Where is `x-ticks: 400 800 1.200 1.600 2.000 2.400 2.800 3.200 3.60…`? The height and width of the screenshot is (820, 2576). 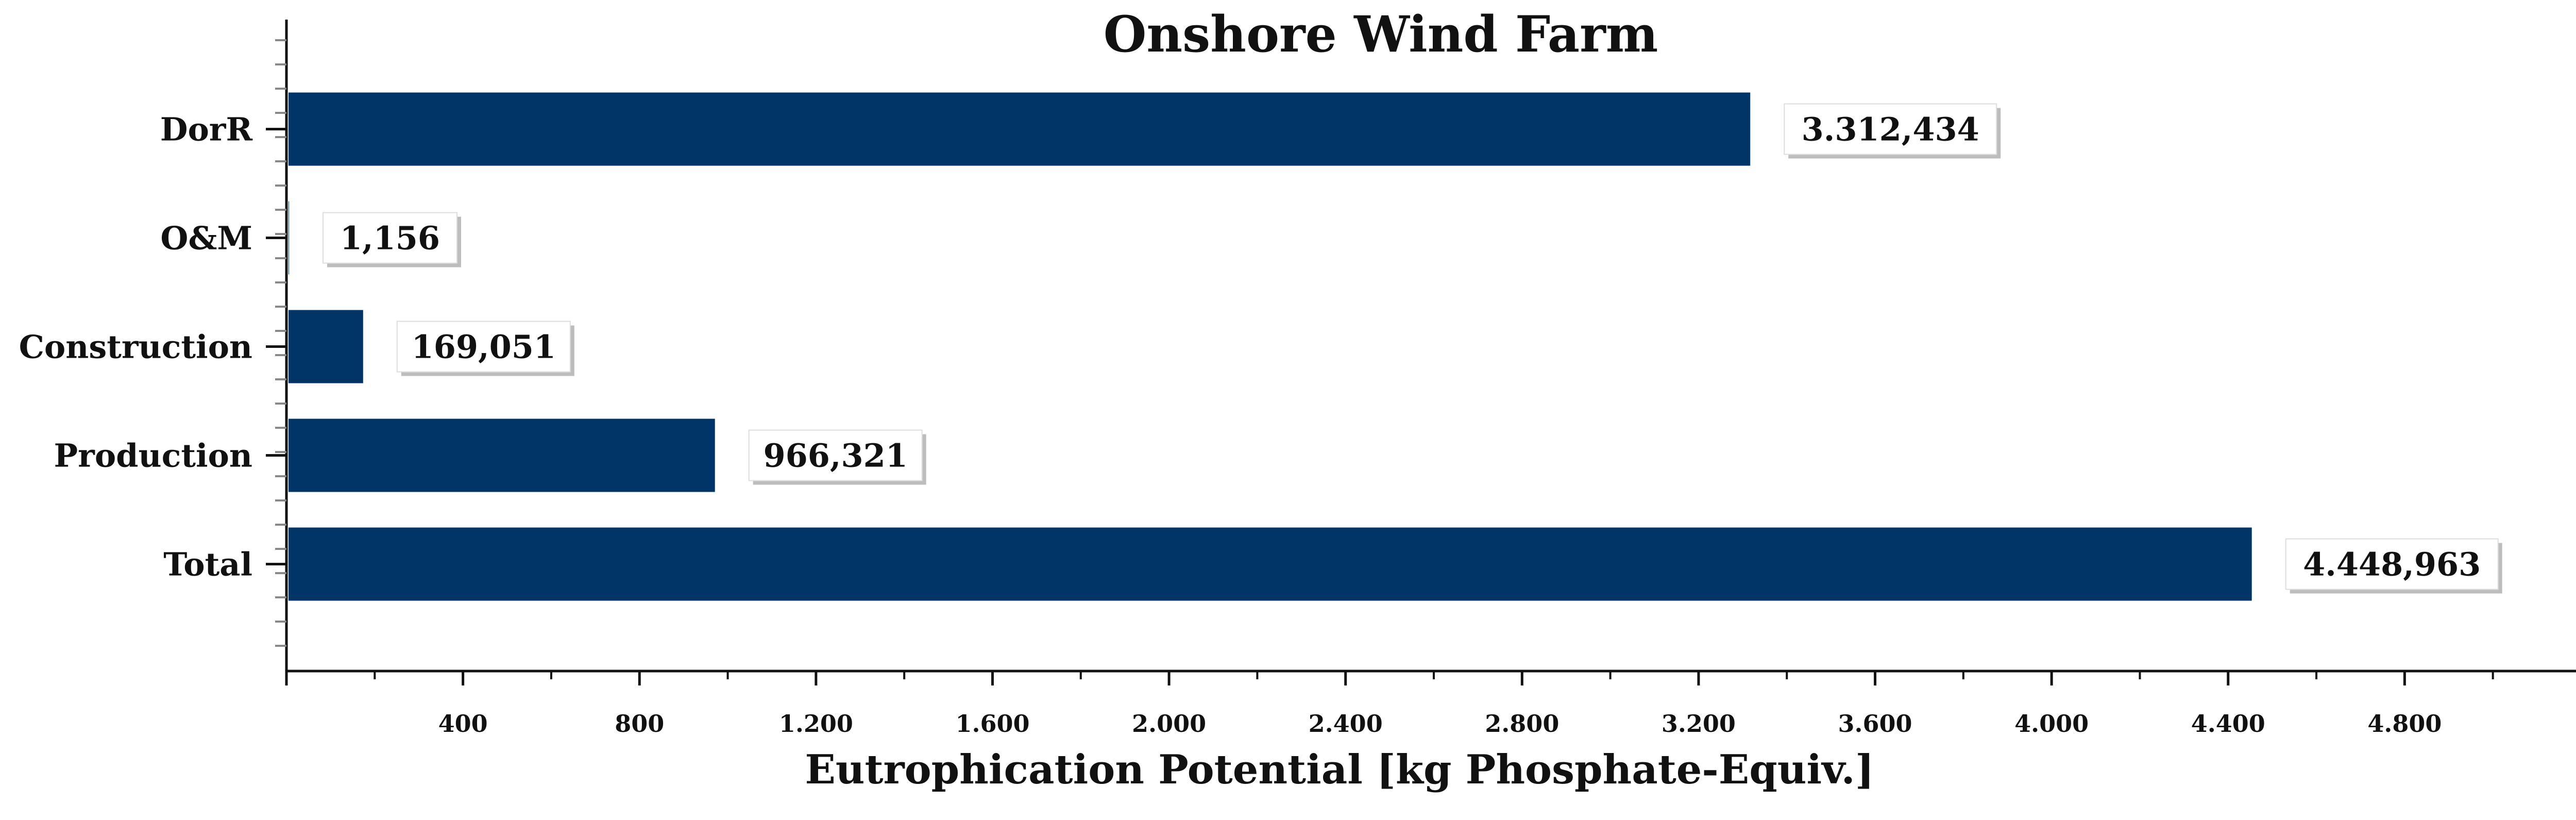
x-ticks: 400 800 1.200 1.600 2.000 2.400 2.800 3.200 3.60… is located at coordinates (1389, 704).